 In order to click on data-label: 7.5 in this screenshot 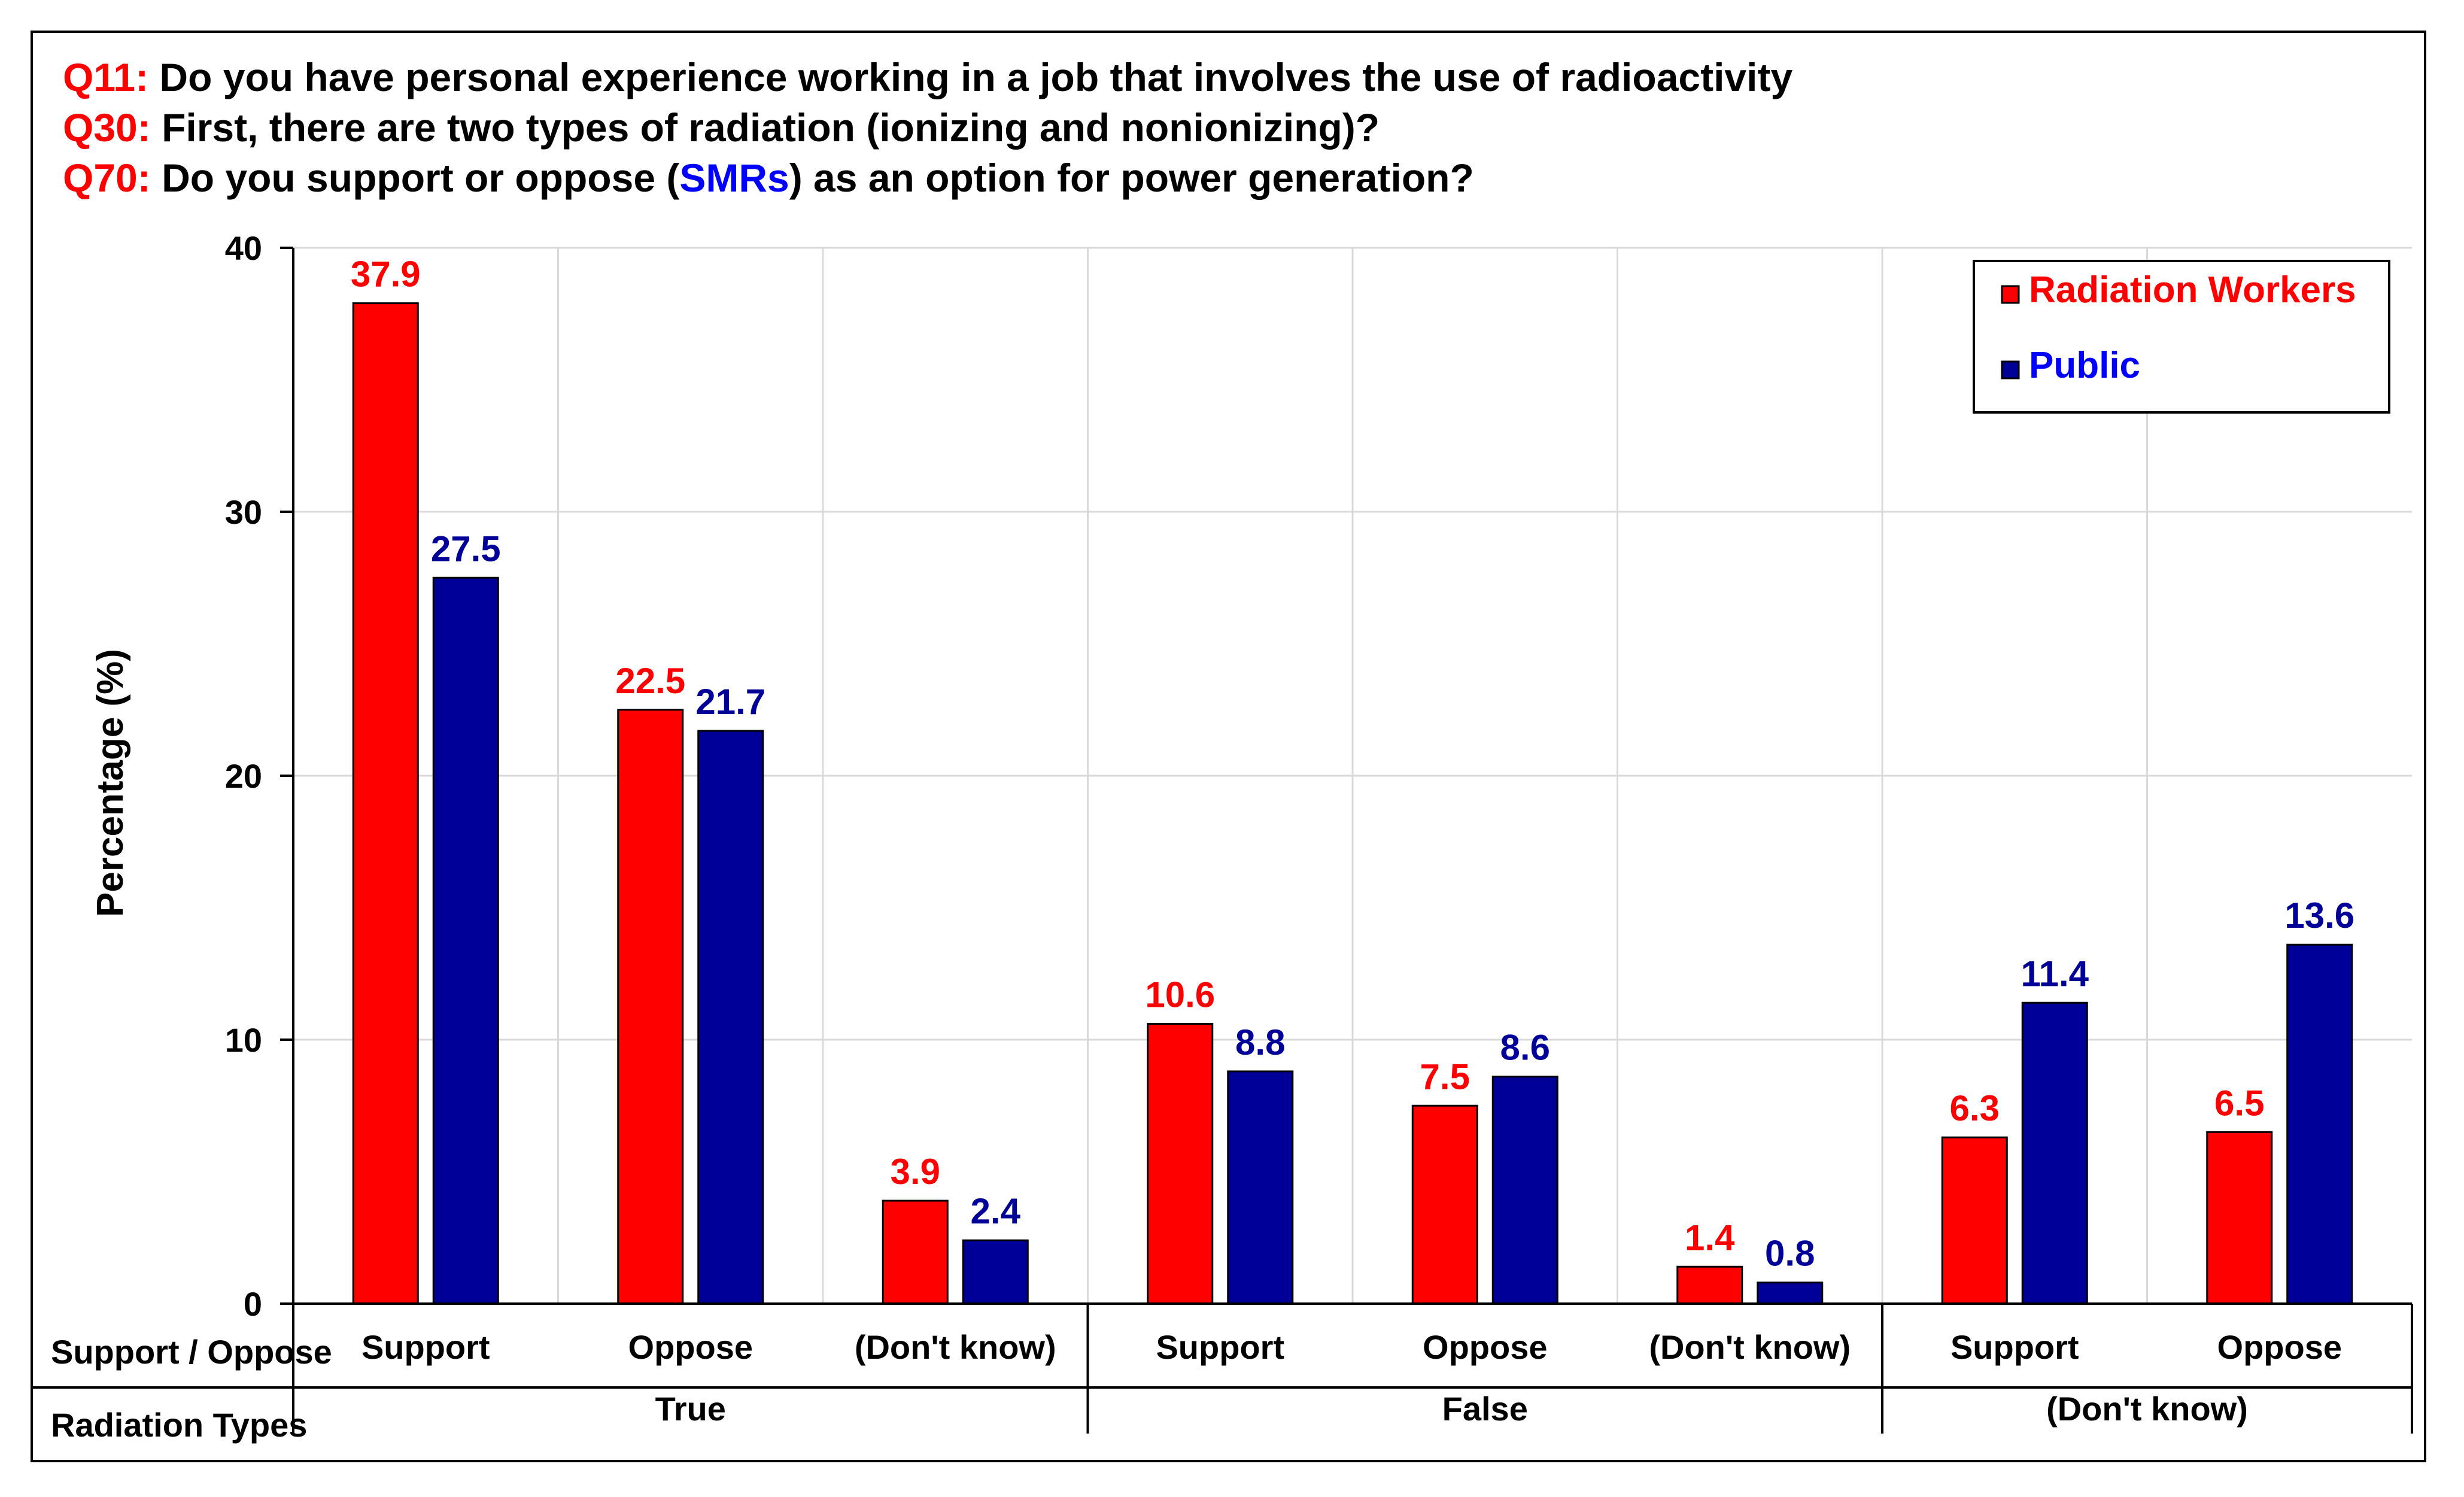, I will do `click(1445, 1076)`.